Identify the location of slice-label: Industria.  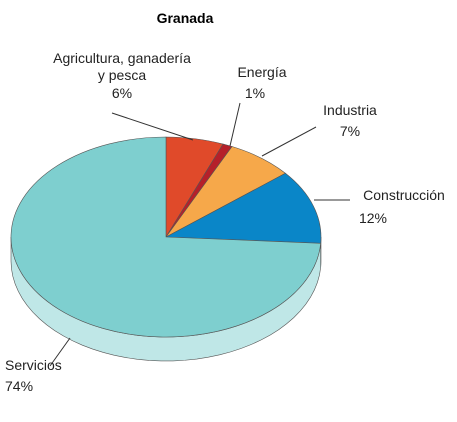
(350, 110).